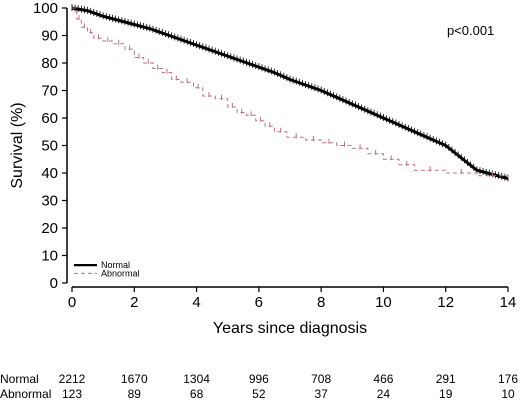 Image resolution: width=520 pixels, height=400 pixels. Describe the element at coordinates (321, 379) in the screenshot. I see `risk-value: 708` at that location.